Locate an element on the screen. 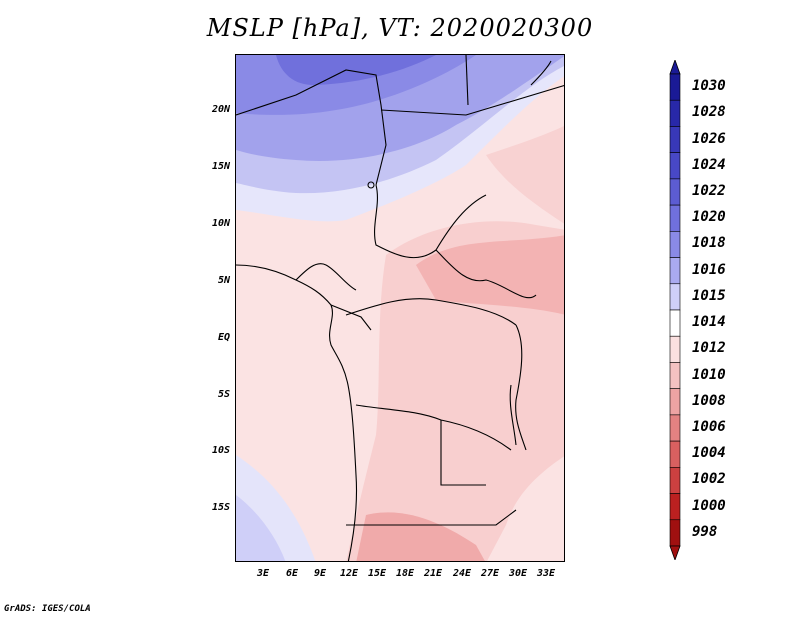  border-egypt-sudan is located at coordinates (467, 80).